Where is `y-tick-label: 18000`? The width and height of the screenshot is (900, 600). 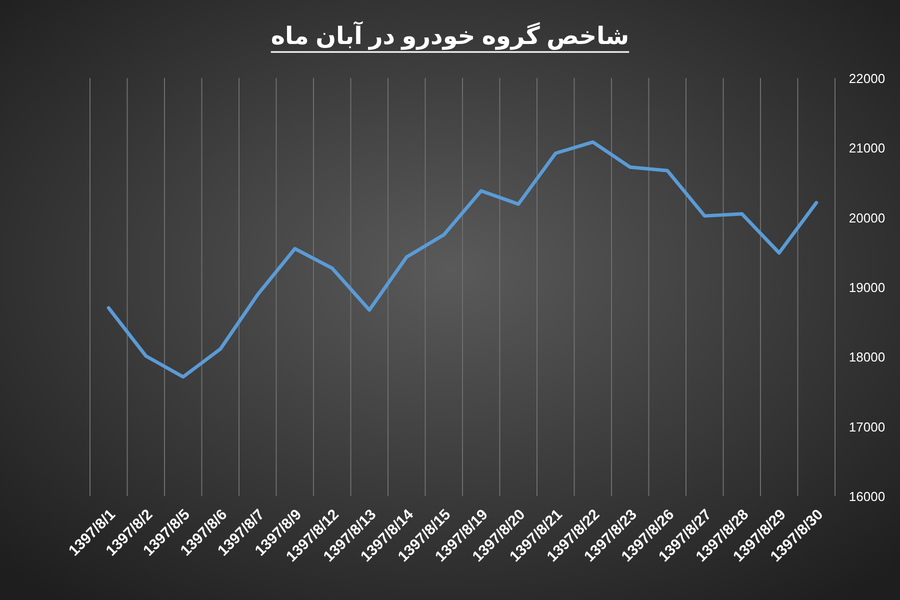
y-tick-label: 18000 is located at coordinates (867, 357).